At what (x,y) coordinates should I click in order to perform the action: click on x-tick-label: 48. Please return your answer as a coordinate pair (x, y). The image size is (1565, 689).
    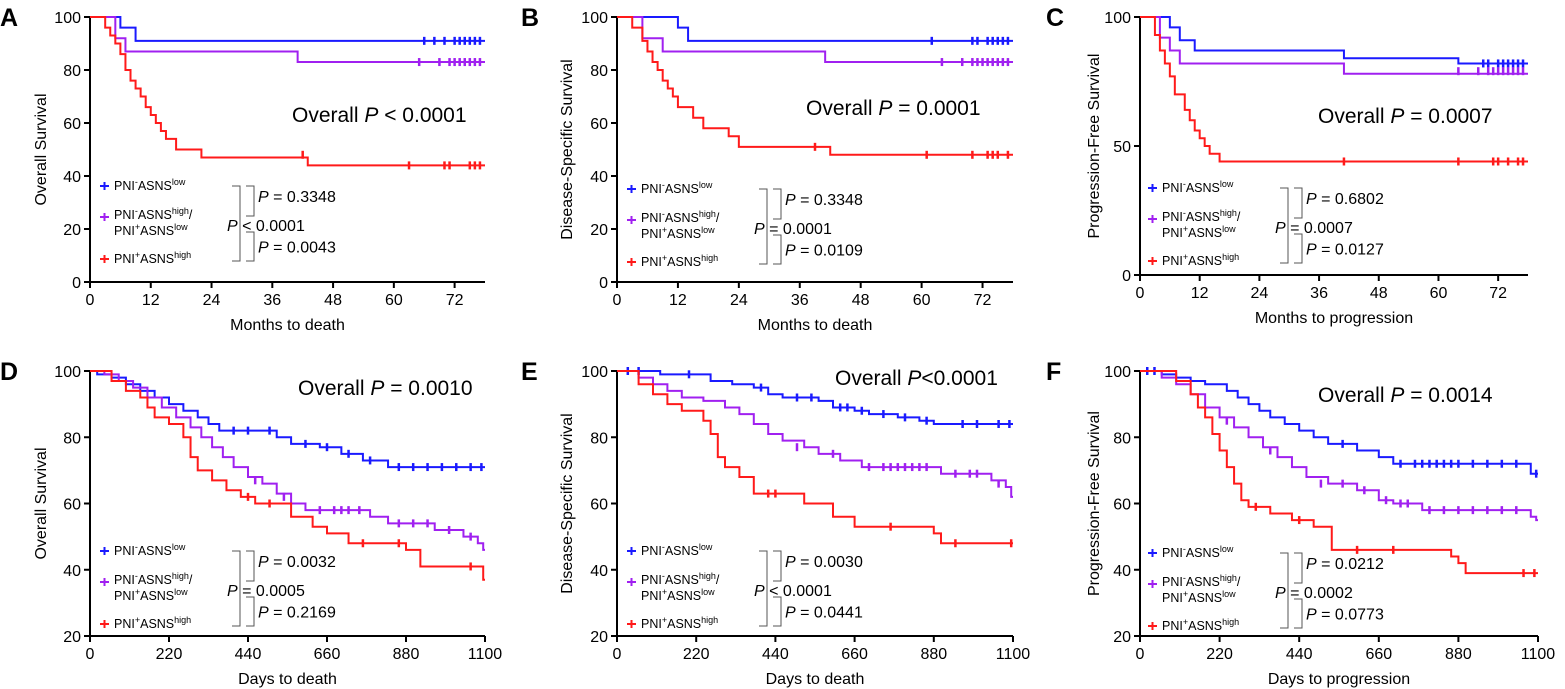
    Looking at the image, I should click on (861, 300).